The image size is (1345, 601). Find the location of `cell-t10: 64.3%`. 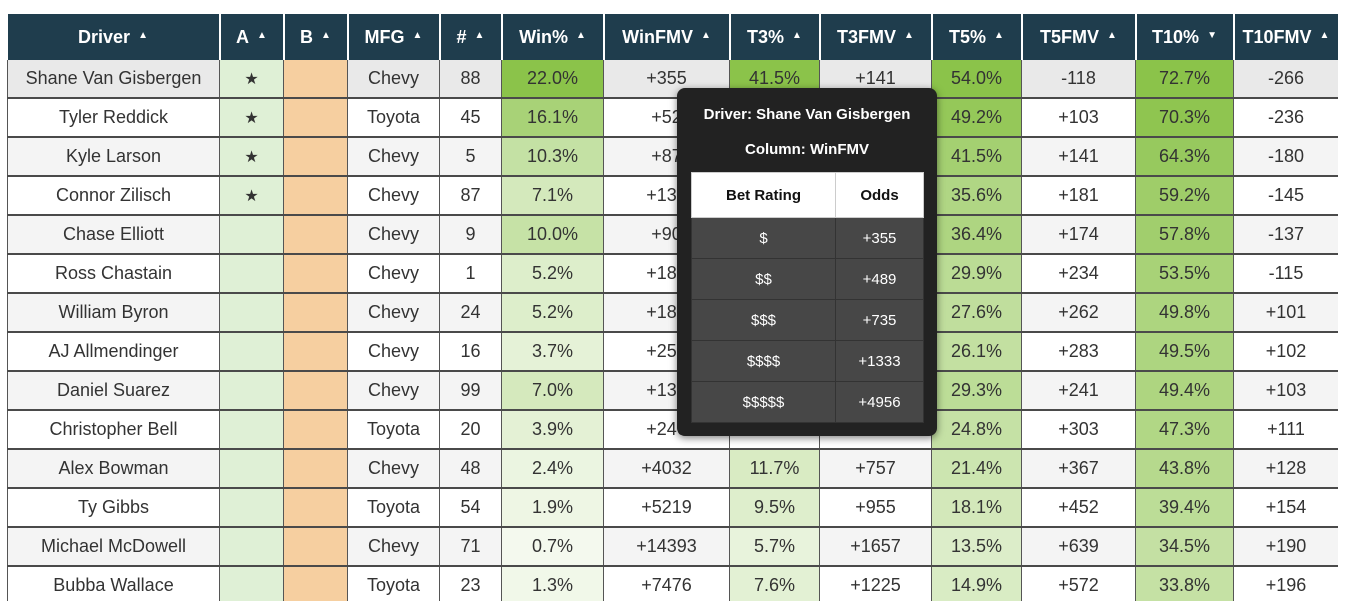

cell-t10: 64.3% is located at coordinates (1184, 157).